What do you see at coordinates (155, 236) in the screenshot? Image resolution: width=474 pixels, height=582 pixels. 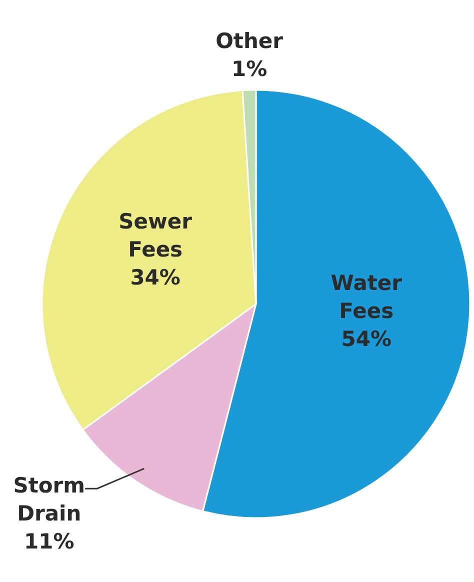 I see `slice-label: Sewer Fees` at bounding box center [155, 236].